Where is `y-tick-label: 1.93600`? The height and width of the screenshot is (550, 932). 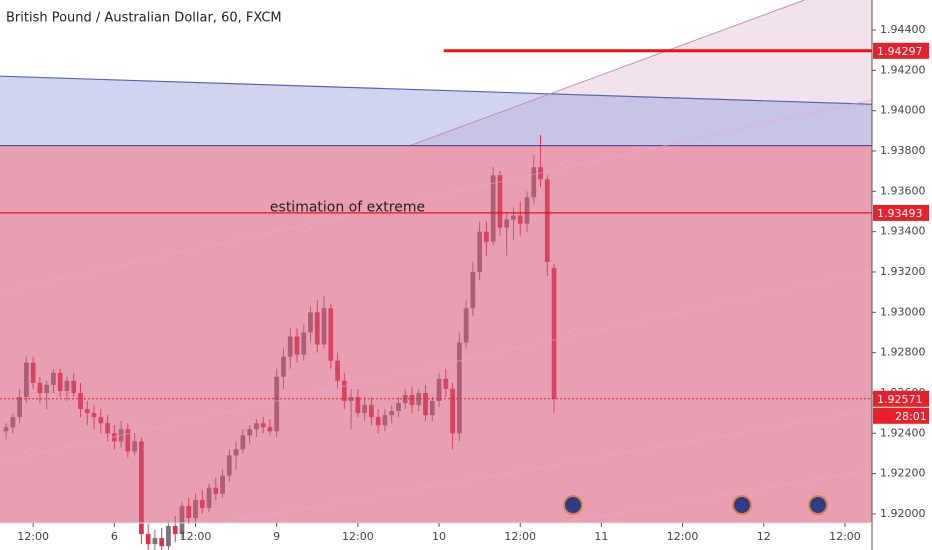 y-tick-label: 1.93600 is located at coordinates (903, 190).